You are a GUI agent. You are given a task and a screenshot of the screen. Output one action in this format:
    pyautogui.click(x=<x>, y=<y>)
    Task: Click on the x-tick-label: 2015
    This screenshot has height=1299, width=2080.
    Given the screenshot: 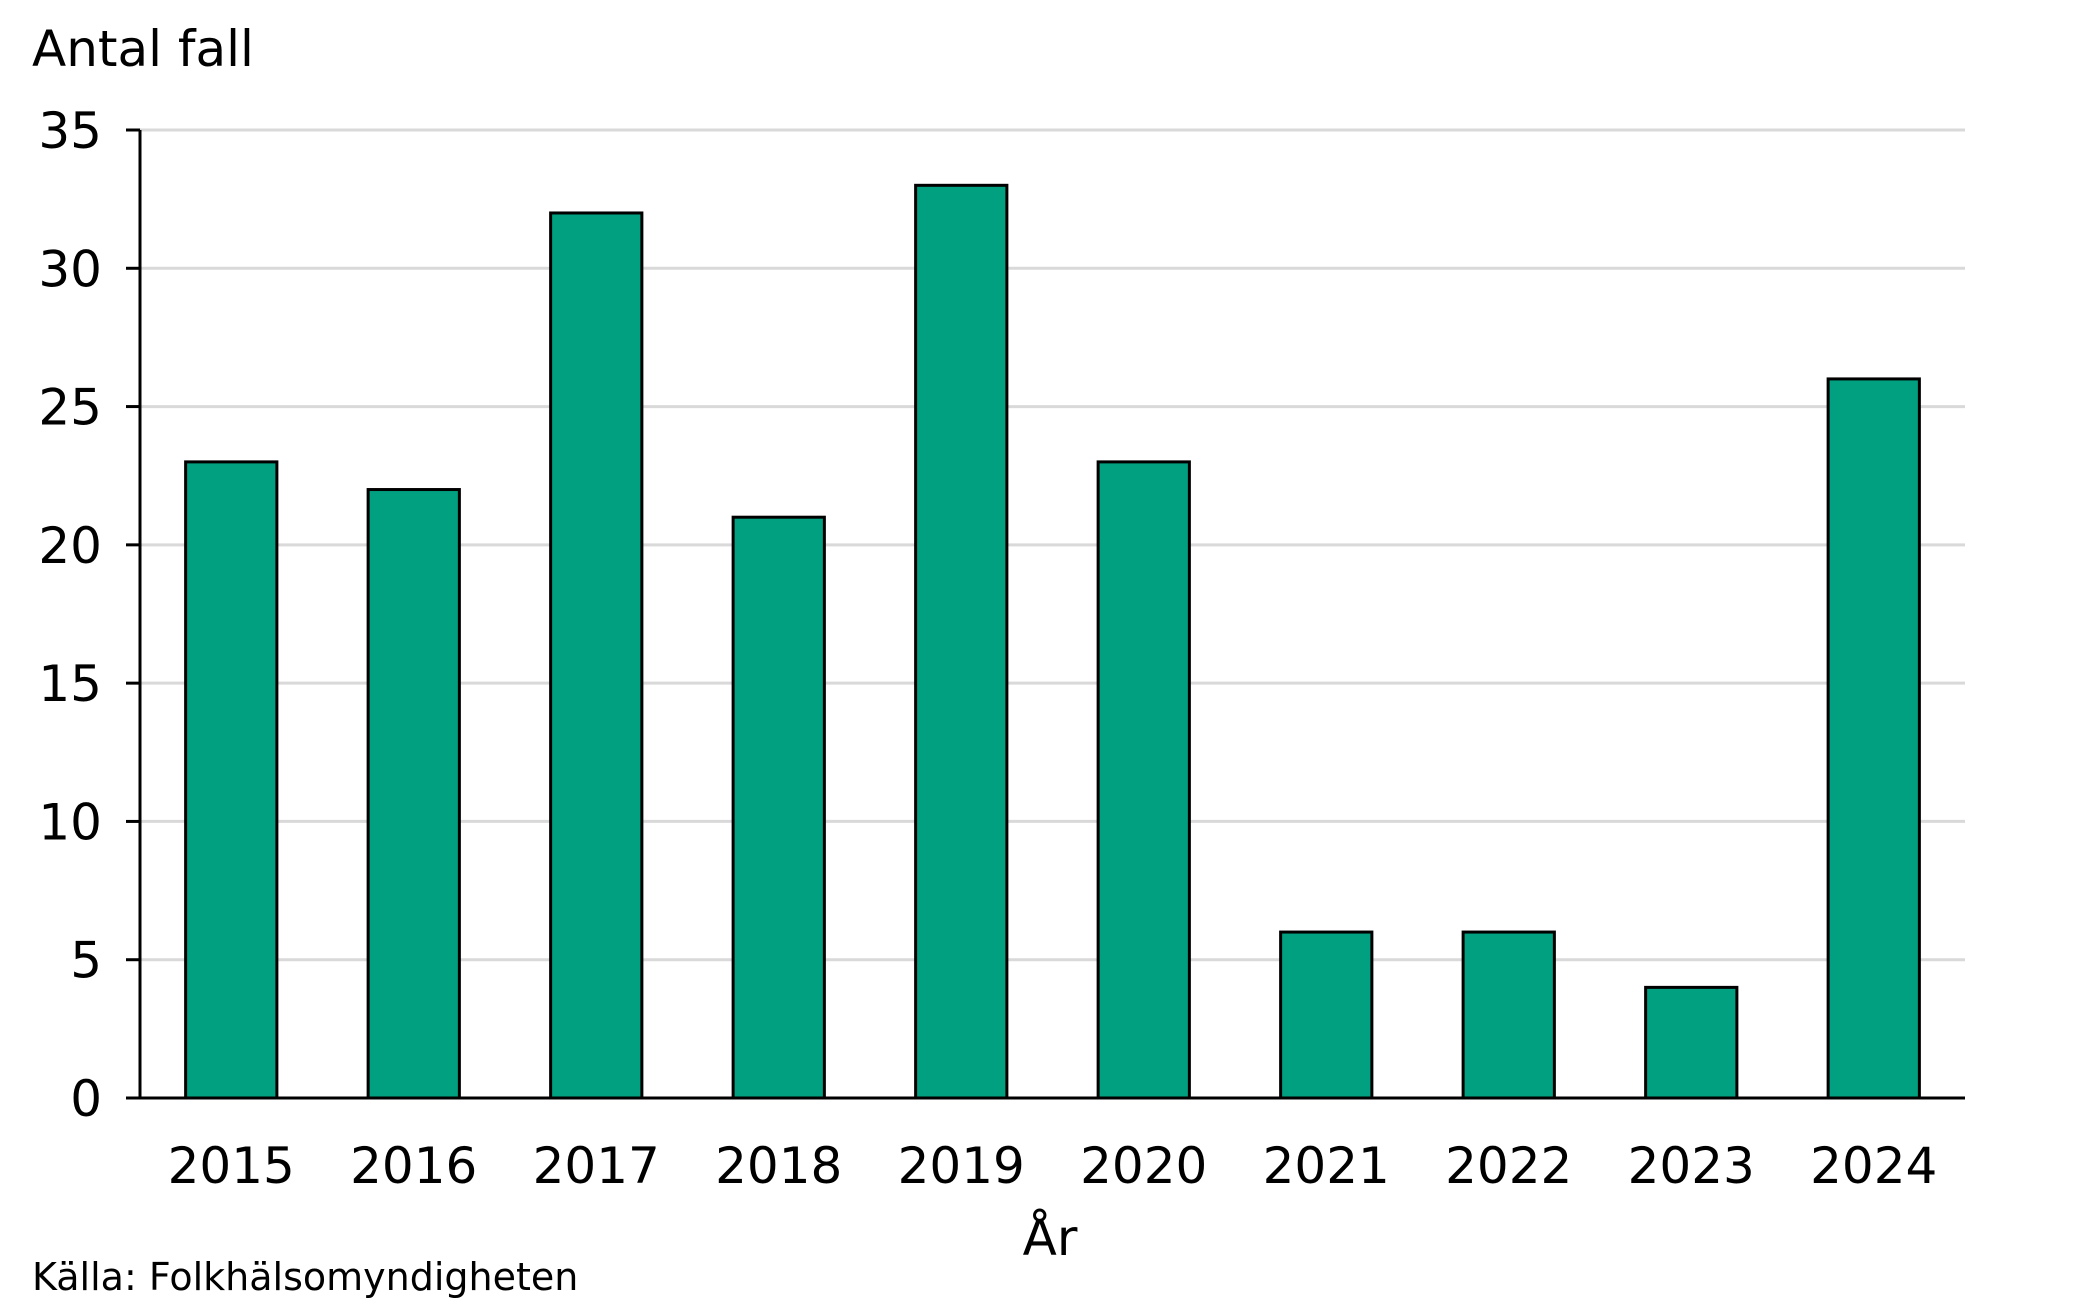 What is the action you would take?
    pyautogui.click(x=231, y=1166)
    